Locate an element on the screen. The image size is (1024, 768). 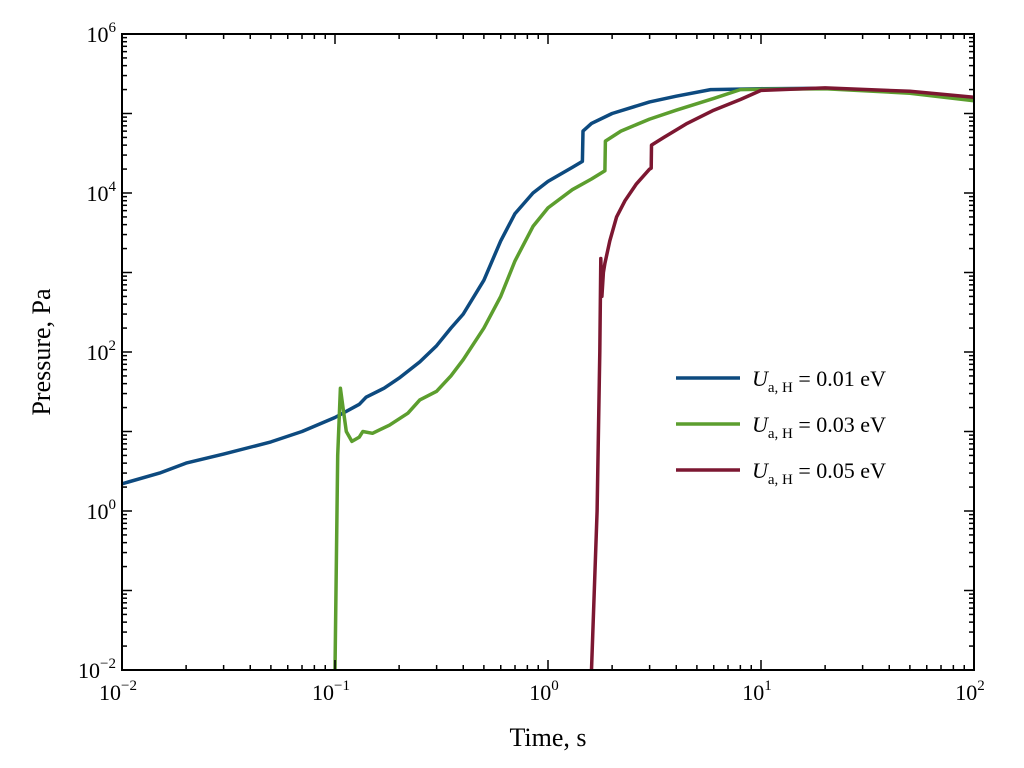
legend-entry-2: Ua, H = 0.03 eV is located at coordinates (819, 427).